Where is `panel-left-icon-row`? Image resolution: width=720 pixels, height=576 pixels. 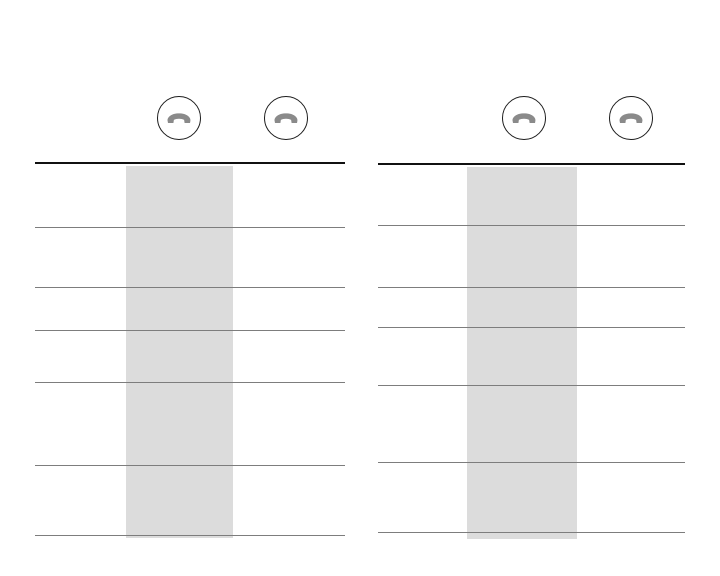 panel-left-icon-row is located at coordinates (190, 119).